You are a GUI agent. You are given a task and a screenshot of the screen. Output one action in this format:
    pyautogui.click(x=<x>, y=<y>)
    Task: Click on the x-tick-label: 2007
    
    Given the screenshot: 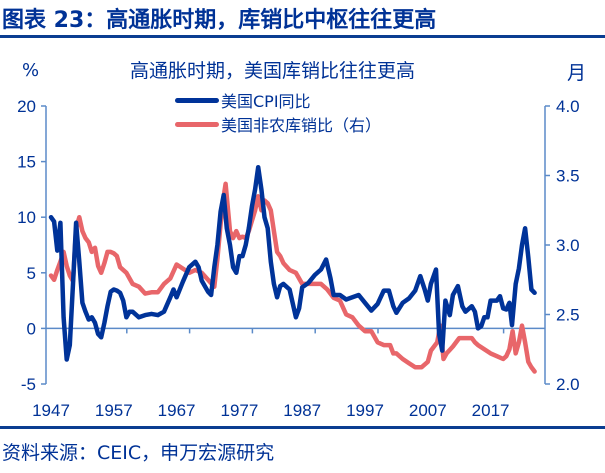 What is the action you would take?
    pyautogui.click(x=428, y=410)
    